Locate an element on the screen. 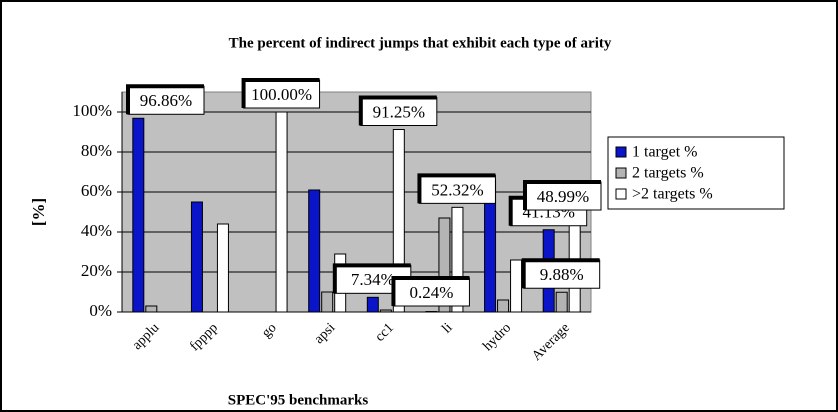  legend-label: 1 target % is located at coordinates (664, 152).